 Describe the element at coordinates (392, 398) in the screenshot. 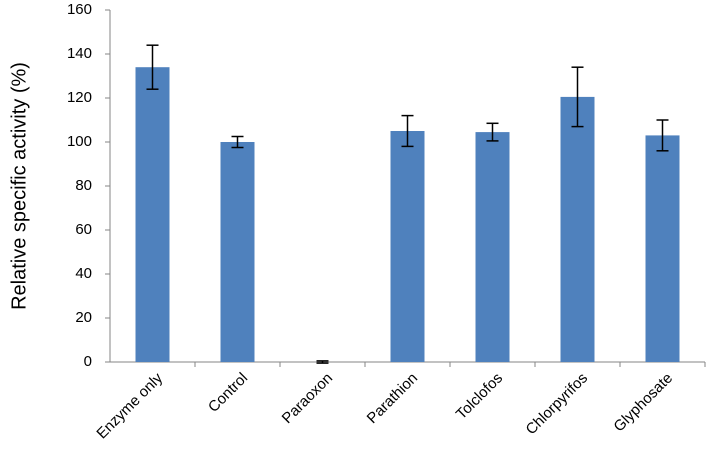

I see `x-tick-label: Parathion` at that location.